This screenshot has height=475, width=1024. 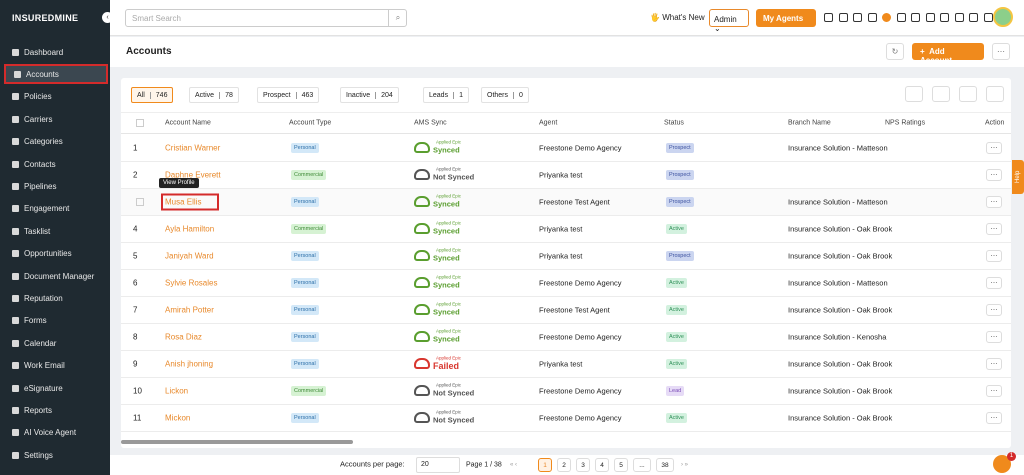 What do you see at coordinates (152, 95) in the screenshot?
I see `filter-tab: All 746` at bounding box center [152, 95].